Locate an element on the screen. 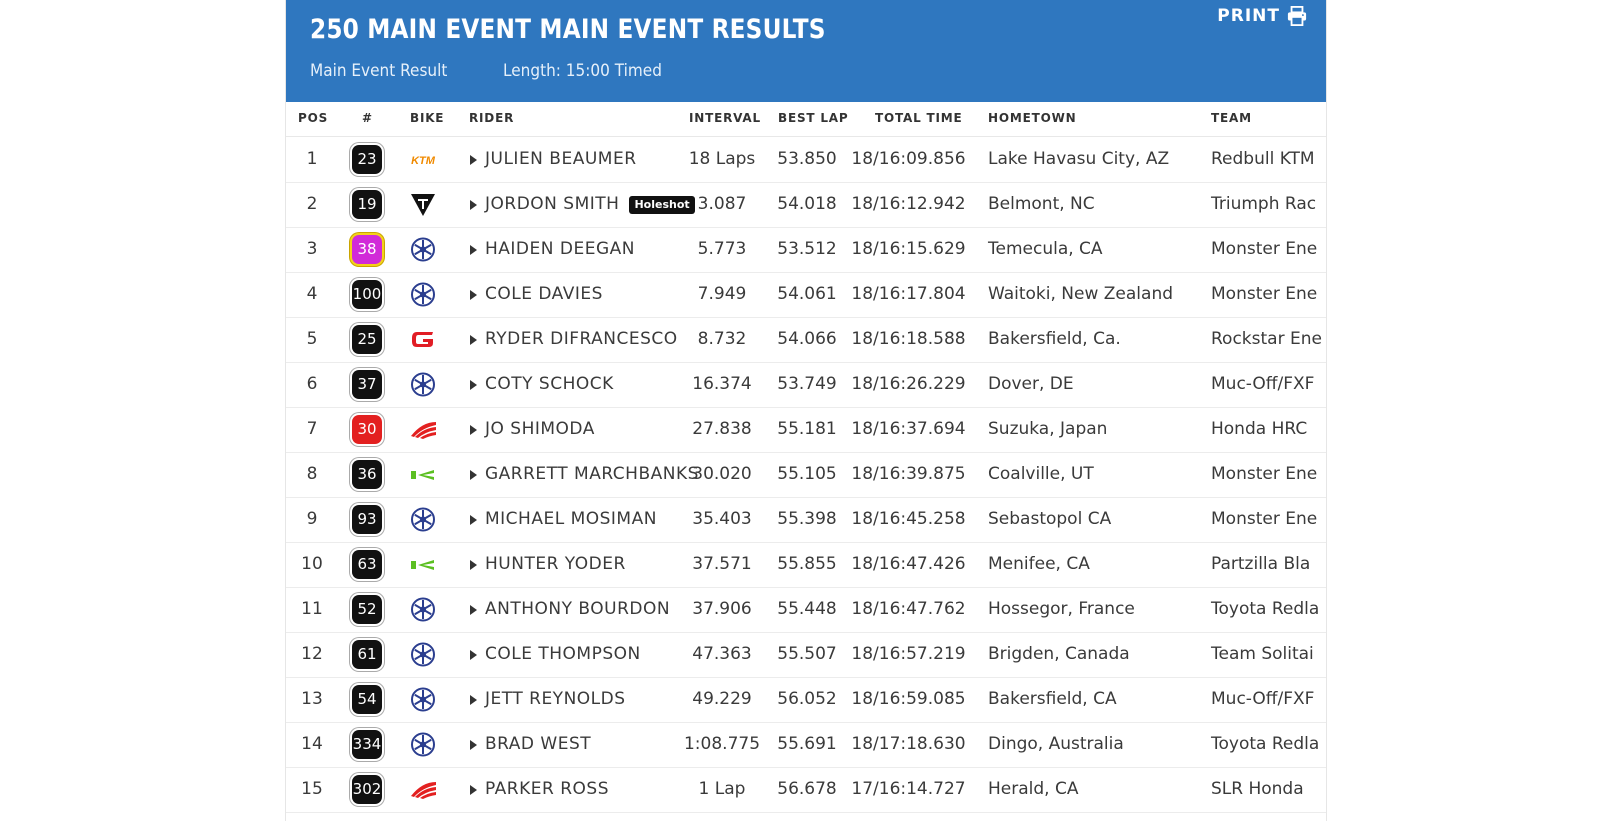 This screenshot has width=1600, height=821. triumph-logo-icon is located at coordinates (423, 204).